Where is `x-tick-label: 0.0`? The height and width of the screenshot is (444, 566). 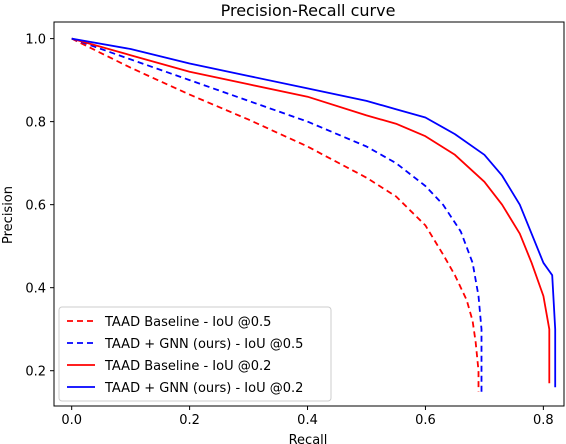 x-tick-label: 0.0 is located at coordinates (71, 420).